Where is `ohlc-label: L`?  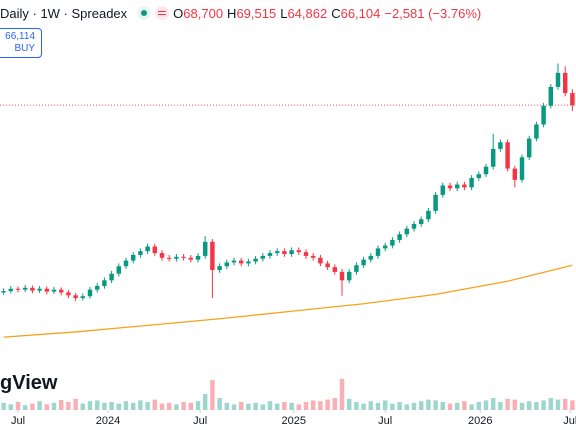
ohlc-label: L is located at coordinates (284, 13).